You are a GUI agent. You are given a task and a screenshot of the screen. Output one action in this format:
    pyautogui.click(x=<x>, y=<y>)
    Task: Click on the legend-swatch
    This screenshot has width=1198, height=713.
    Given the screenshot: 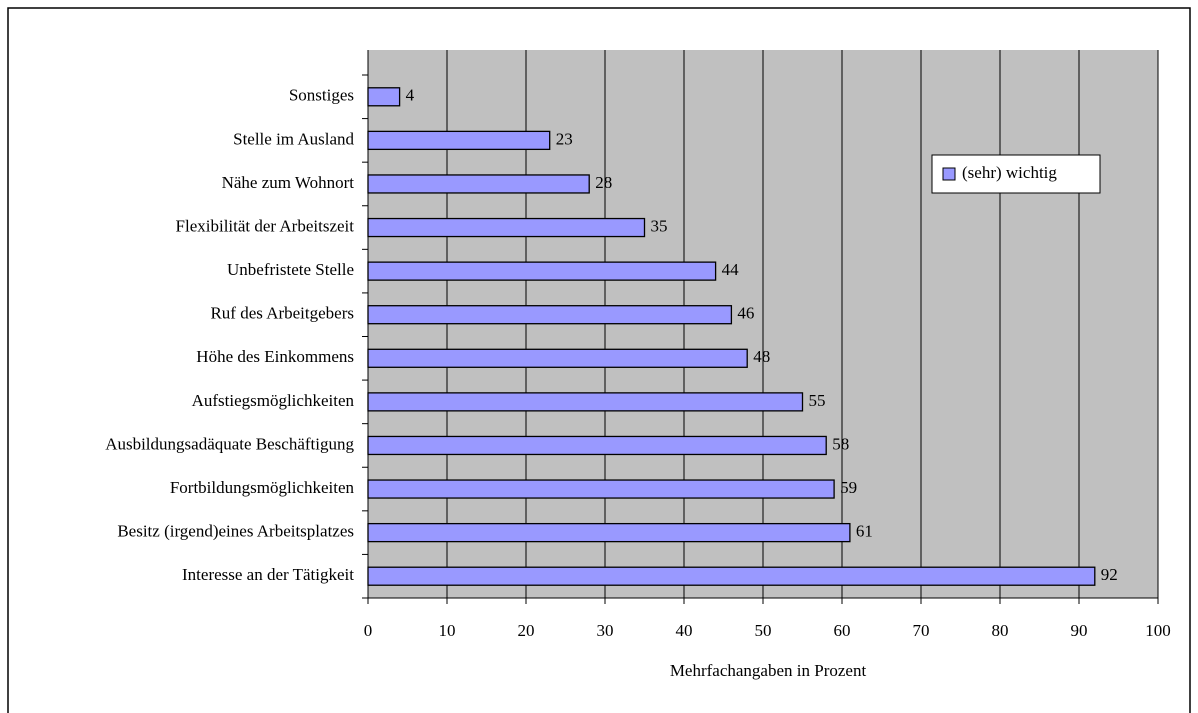 What is the action you would take?
    pyautogui.click(x=949, y=174)
    